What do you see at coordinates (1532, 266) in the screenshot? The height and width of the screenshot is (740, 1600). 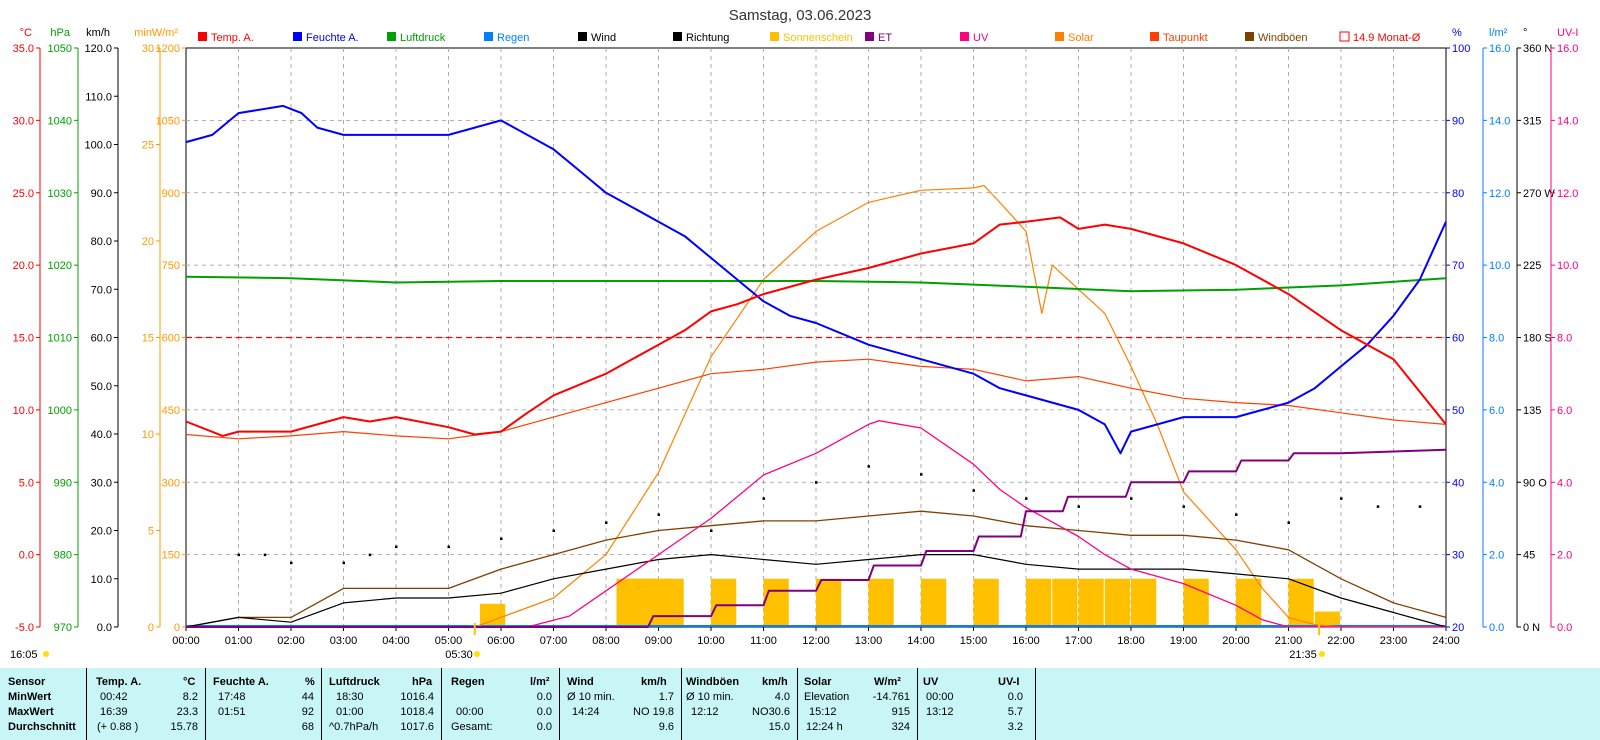 I see `right-axis-tick-label: 225` at bounding box center [1532, 266].